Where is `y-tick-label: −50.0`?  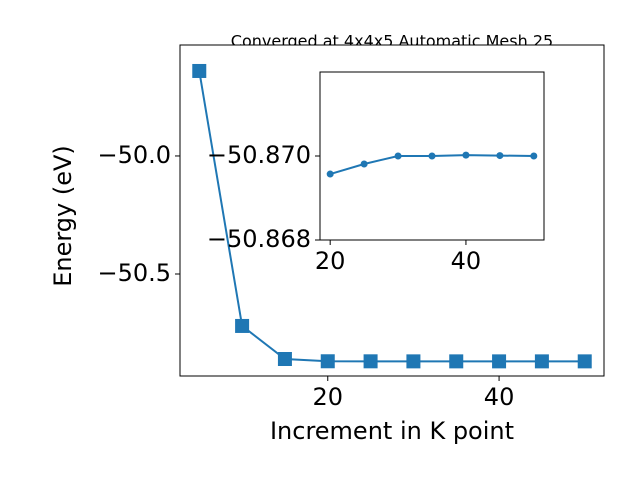 y-tick-label: −50.0 is located at coordinates (134, 155).